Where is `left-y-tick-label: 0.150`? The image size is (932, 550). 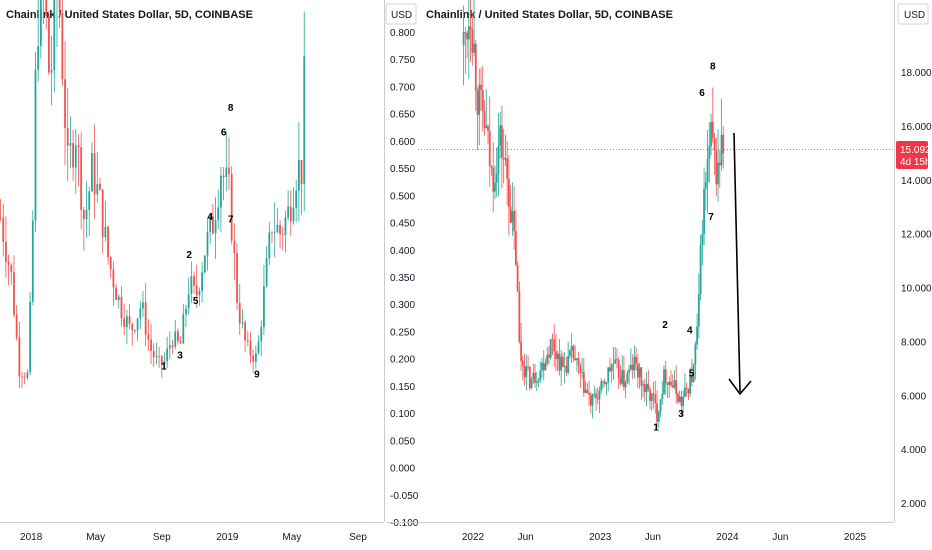
left-y-tick-label: 0.150 is located at coordinates (402, 387).